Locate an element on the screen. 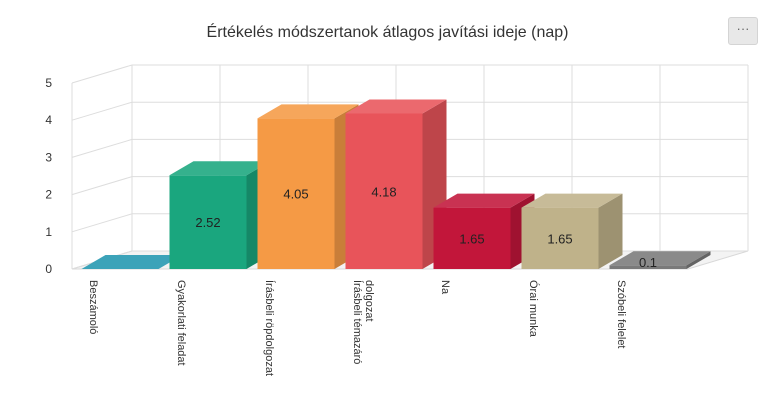 This screenshot has width=775, height=417. data-label: 4.18 is located at coordinates (383, 191).